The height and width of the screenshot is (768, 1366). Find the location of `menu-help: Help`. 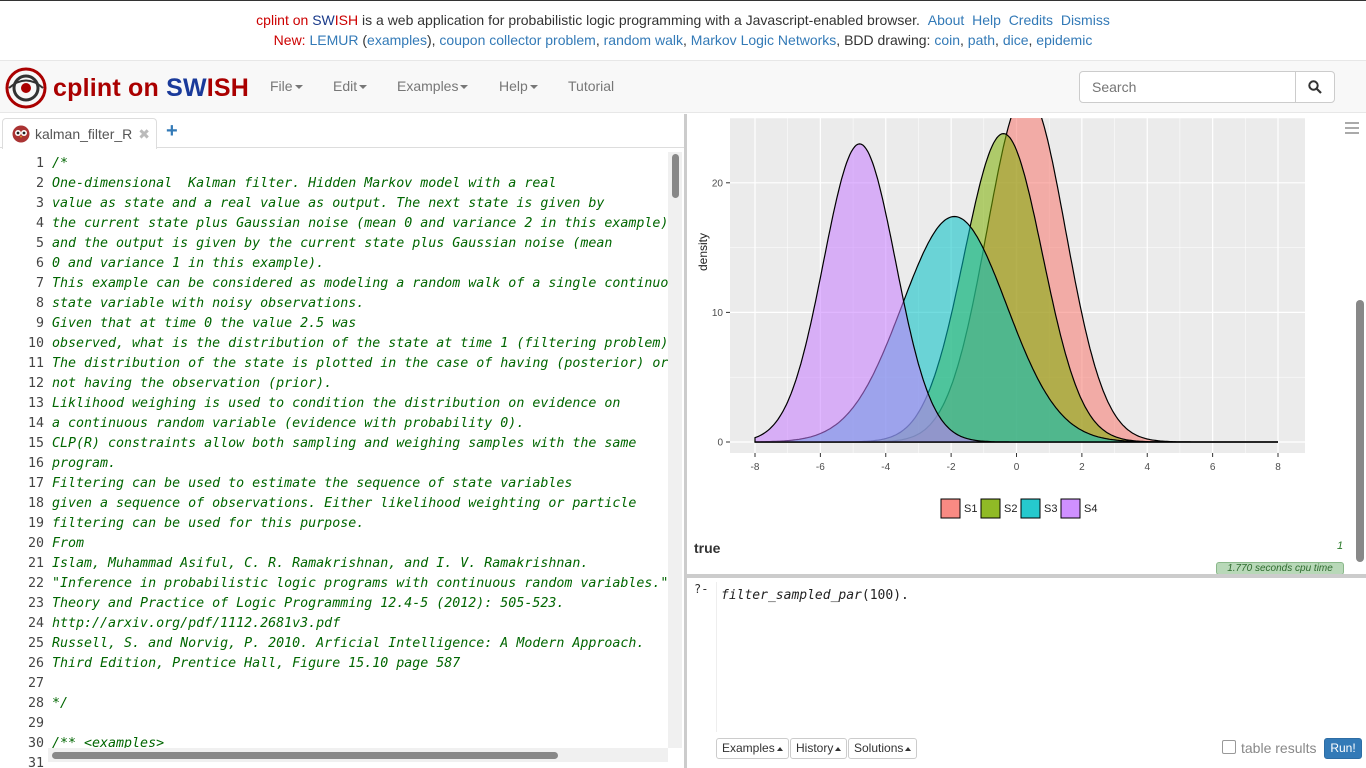

menu-help: Help is located at coordinates (518, 86).